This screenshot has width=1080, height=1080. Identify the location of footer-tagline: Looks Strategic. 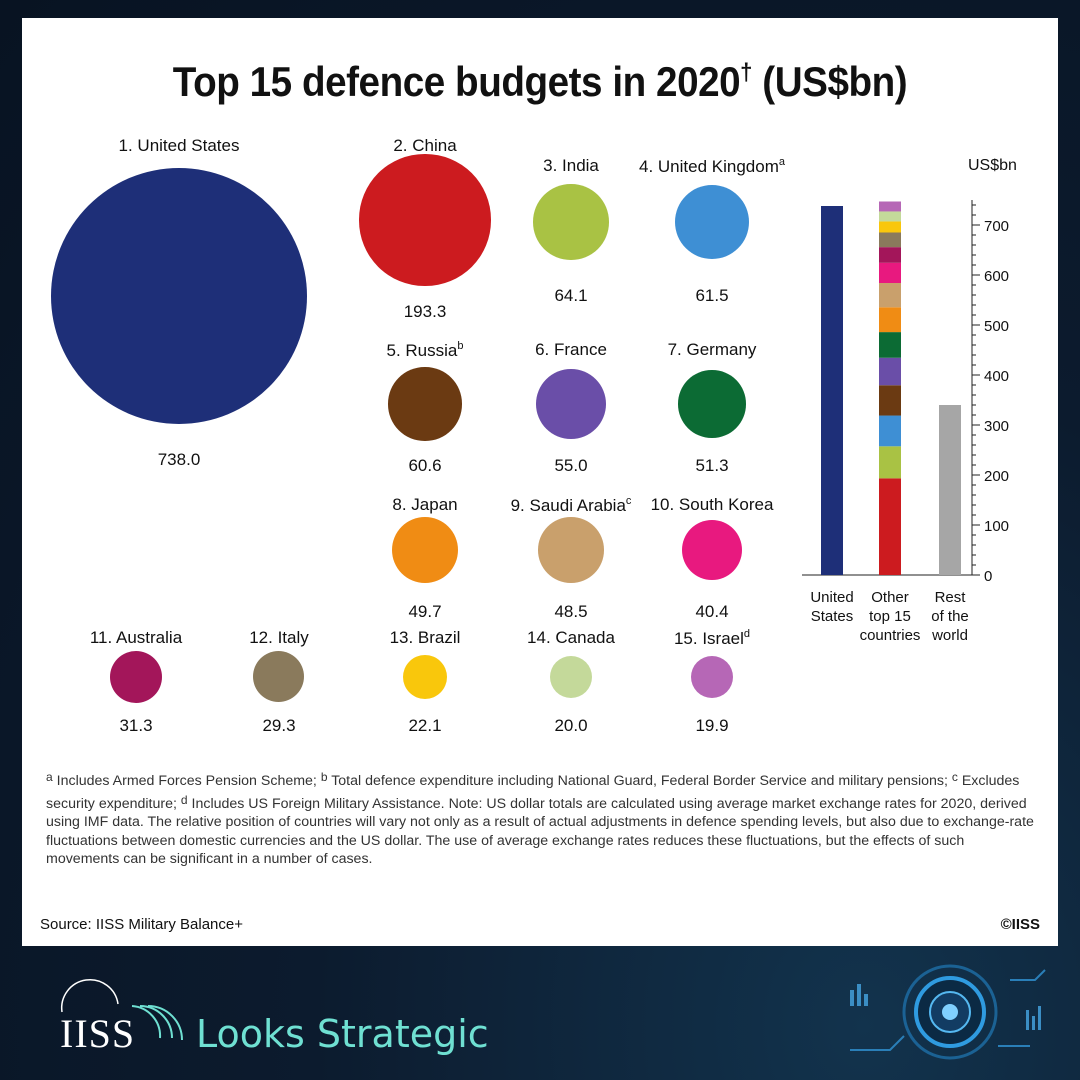
(342, 1034).